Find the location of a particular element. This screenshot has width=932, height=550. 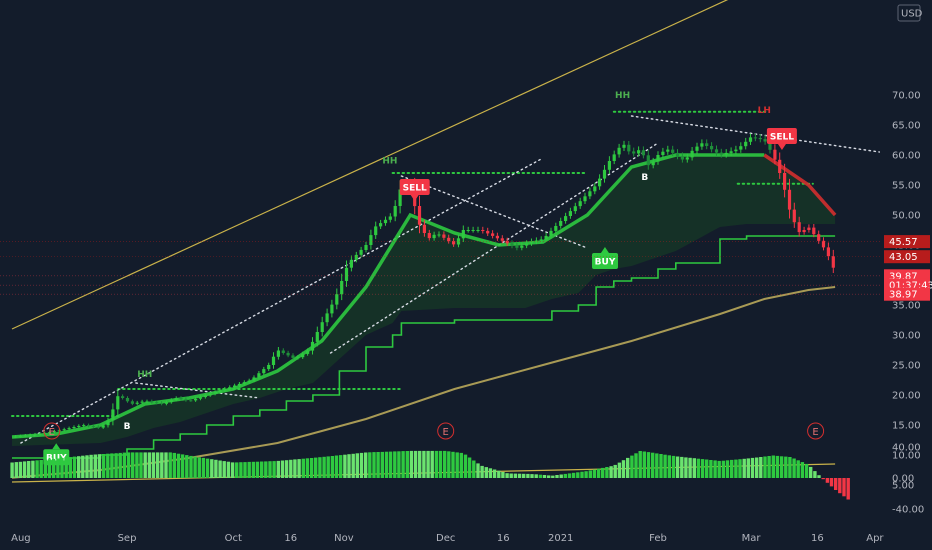

oscillator-tick-label: 0.00 is located at coordinates (903, 479).